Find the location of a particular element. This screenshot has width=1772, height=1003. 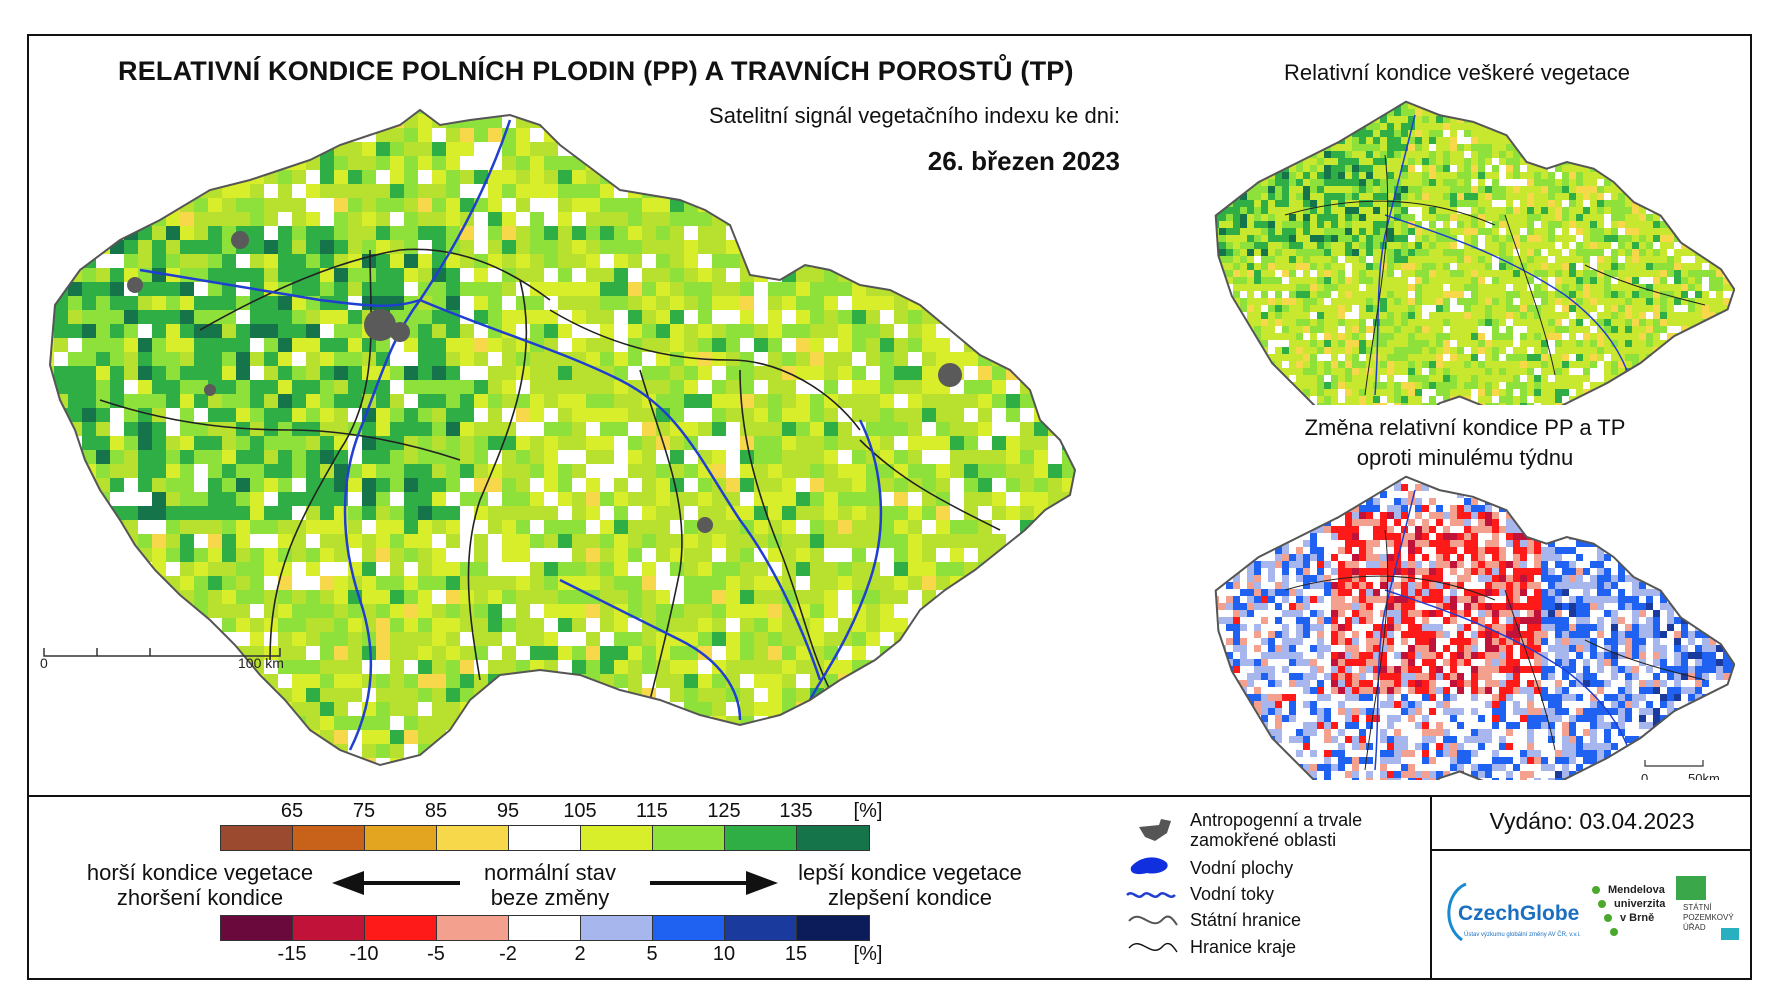

water-bodies-label: Vodní plochy is located at coordinates (1242, 868).